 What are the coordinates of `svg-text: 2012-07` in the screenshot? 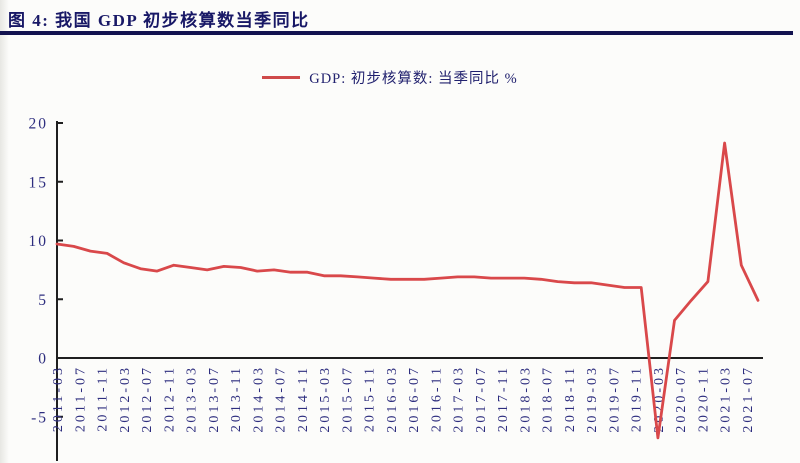 It's located at (147, 399).